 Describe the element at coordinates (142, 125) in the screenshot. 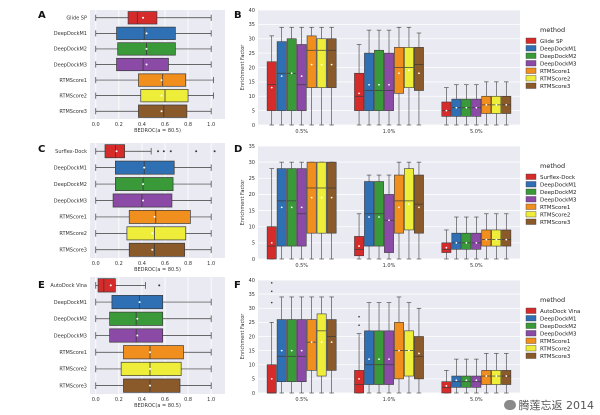

I see `x-tick-label: 0.4` at that location.